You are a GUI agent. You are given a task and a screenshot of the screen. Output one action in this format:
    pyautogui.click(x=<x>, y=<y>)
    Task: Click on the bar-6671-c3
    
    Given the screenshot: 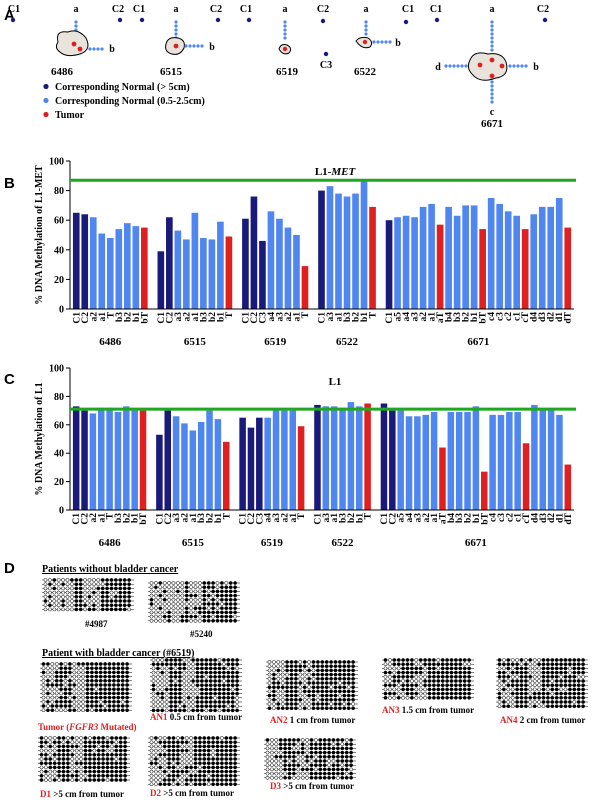 What is the action you would take?
    pyautogui.click(x=501, y=462)
    